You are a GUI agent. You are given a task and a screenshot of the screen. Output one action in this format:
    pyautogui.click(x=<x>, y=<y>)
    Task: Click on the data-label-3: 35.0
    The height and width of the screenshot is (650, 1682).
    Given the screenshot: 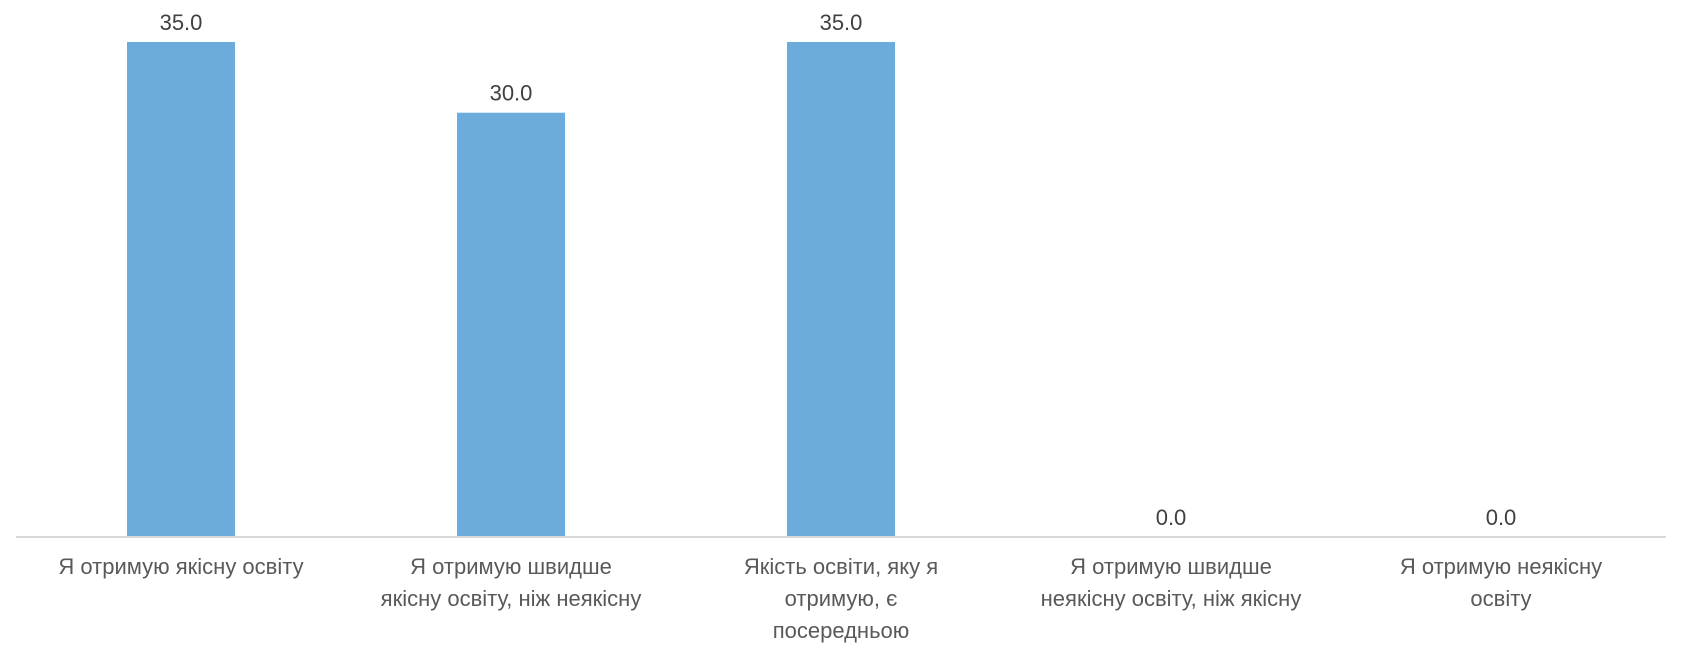 What is the action you would take?
    pyautogui.click(x=841, y=22)
    